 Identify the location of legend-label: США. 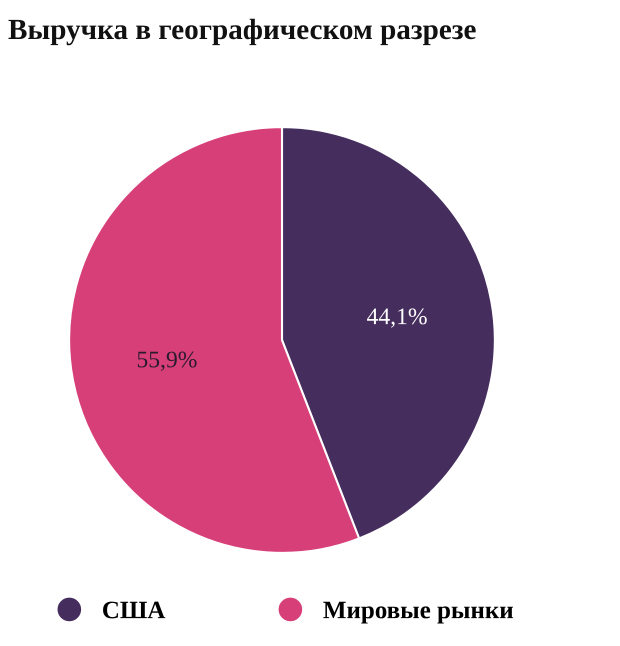
(134, 610).